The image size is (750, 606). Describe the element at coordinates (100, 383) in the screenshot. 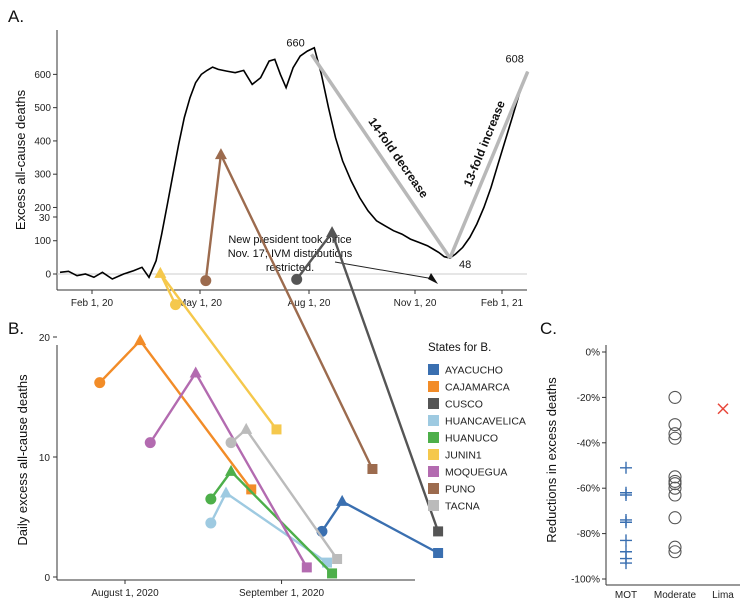

I see `point-start-cajamarca` at that location.